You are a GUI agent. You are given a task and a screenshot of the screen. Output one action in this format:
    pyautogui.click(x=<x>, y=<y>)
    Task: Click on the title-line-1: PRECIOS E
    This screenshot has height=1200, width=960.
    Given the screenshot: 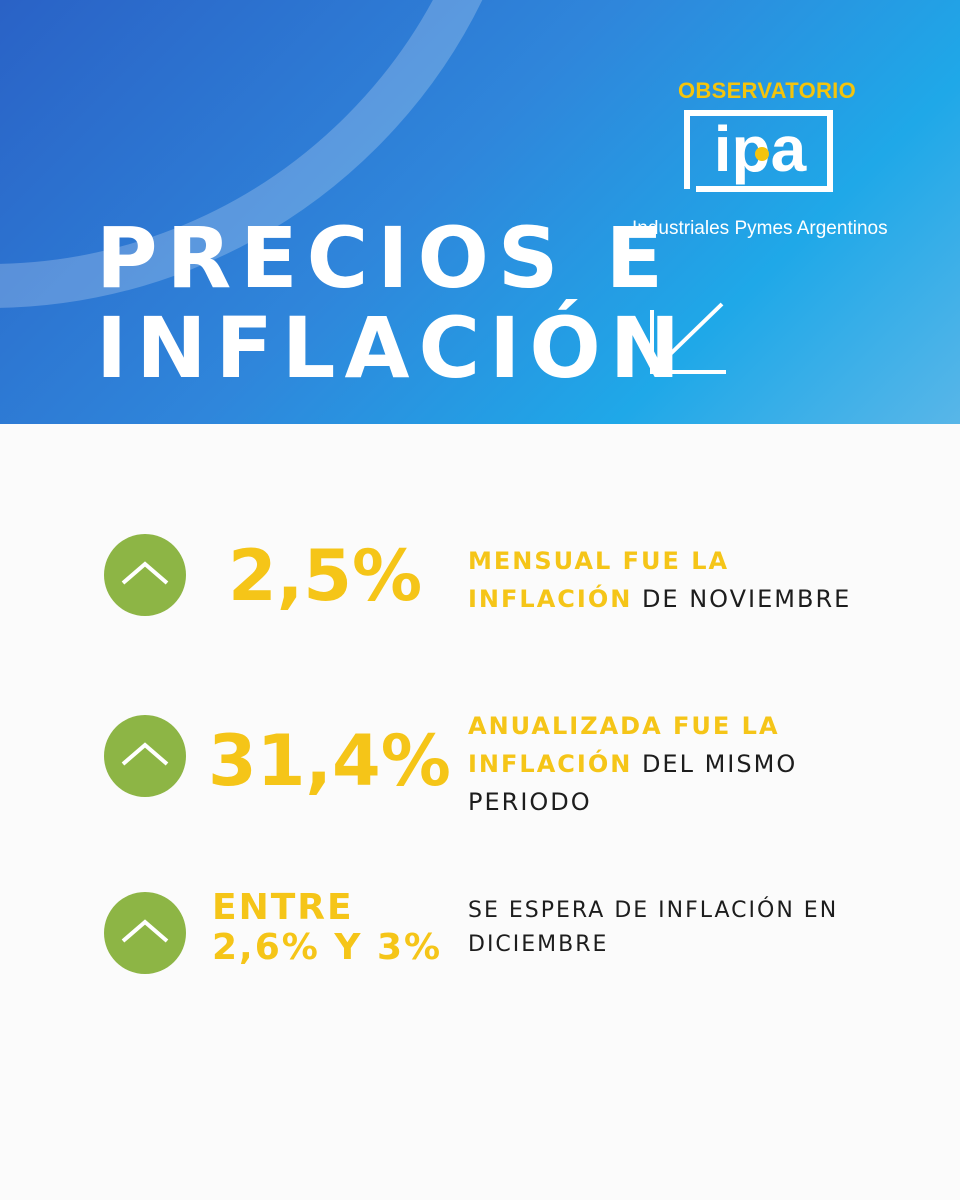 What is the action you would take?
    pyautogui.click(x=384, y=258)
    